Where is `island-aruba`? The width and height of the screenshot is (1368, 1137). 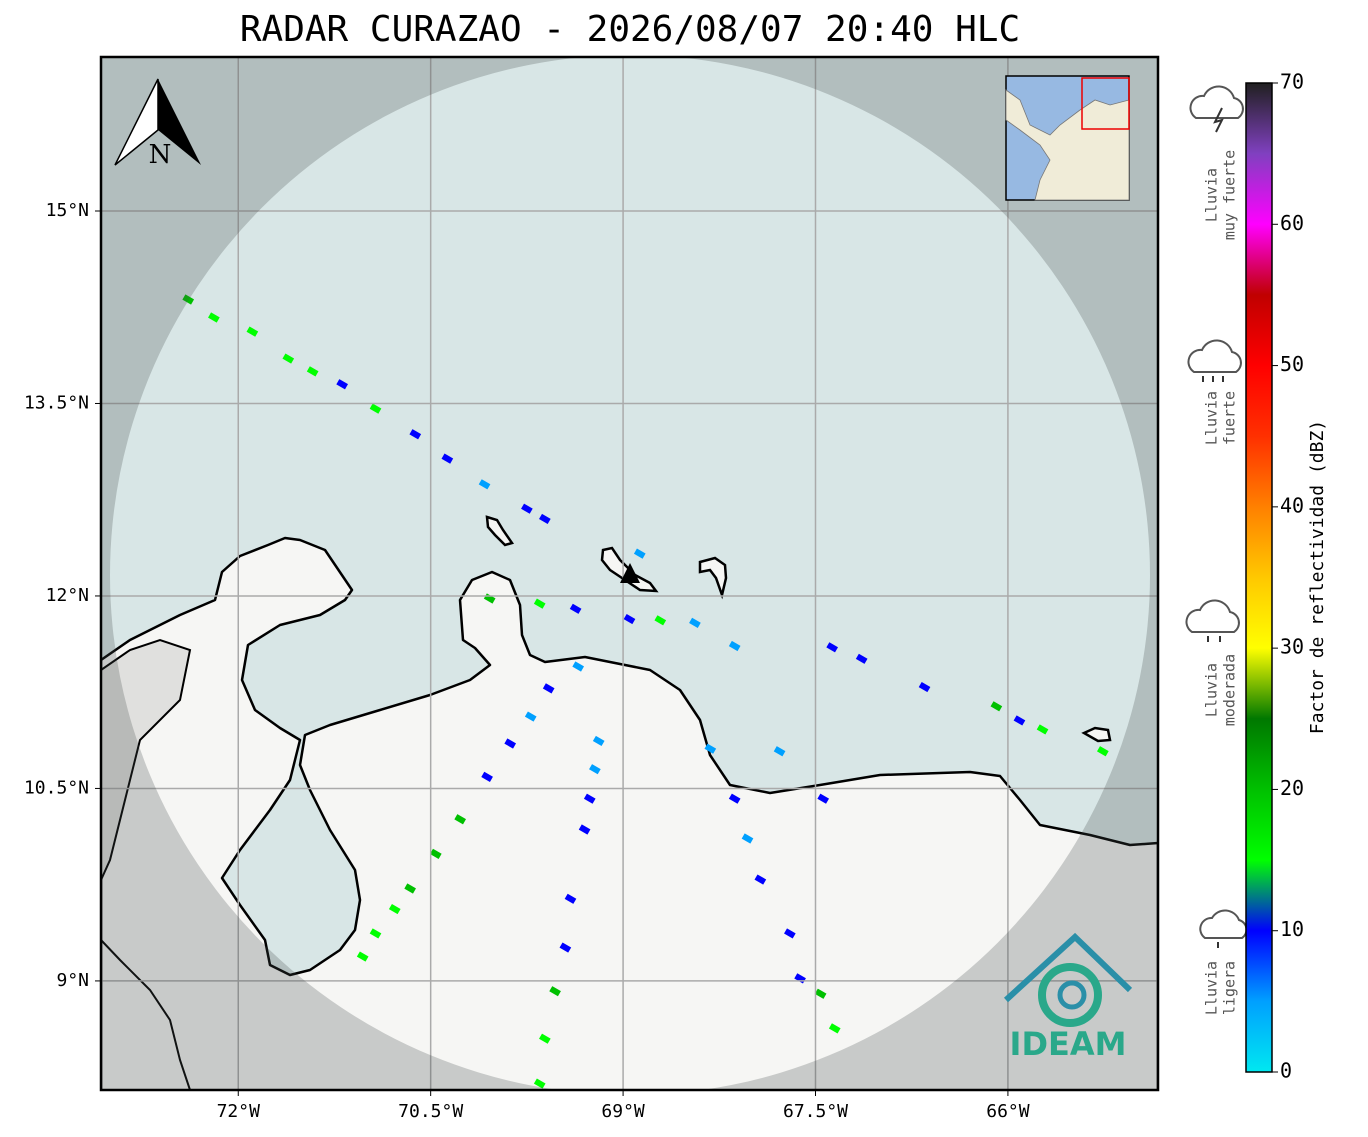 island-aruba is located at coordinates (500, 531).